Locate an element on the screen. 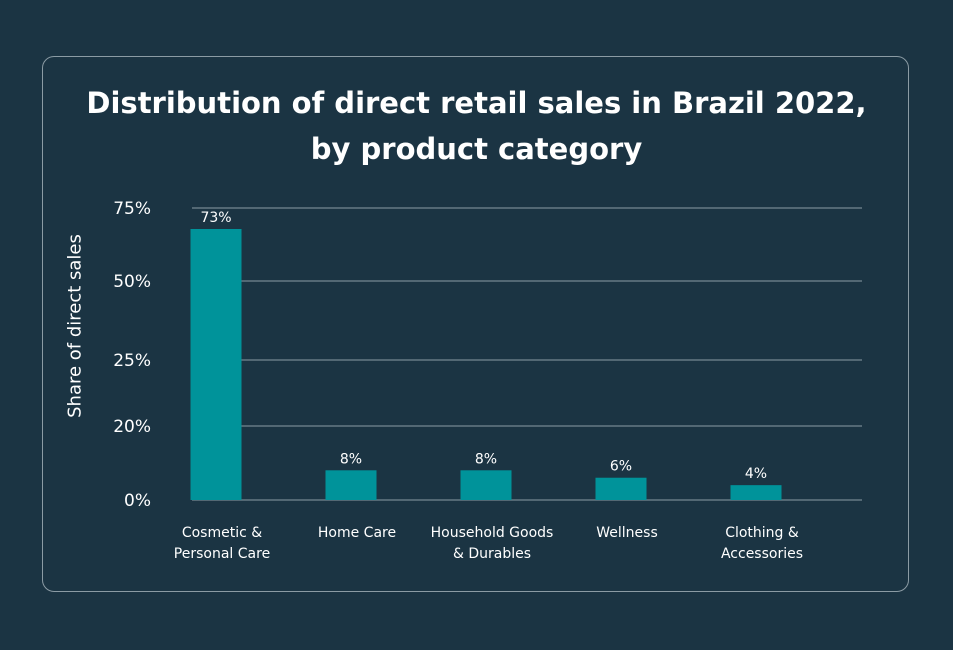  y-tick-label: 50% is located at coordinates (132, 282).